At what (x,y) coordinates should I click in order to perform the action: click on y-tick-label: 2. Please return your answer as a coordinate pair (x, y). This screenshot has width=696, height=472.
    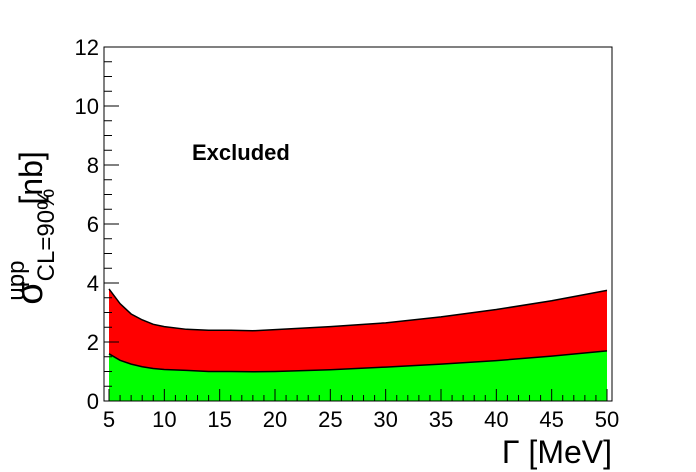
    Looking at the image, I should click on (93, 342).